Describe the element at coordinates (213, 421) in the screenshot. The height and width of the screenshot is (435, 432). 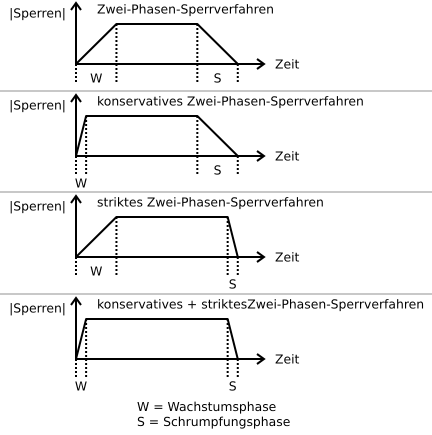
I see `text: S = Schrumpfungsphase` at that location.